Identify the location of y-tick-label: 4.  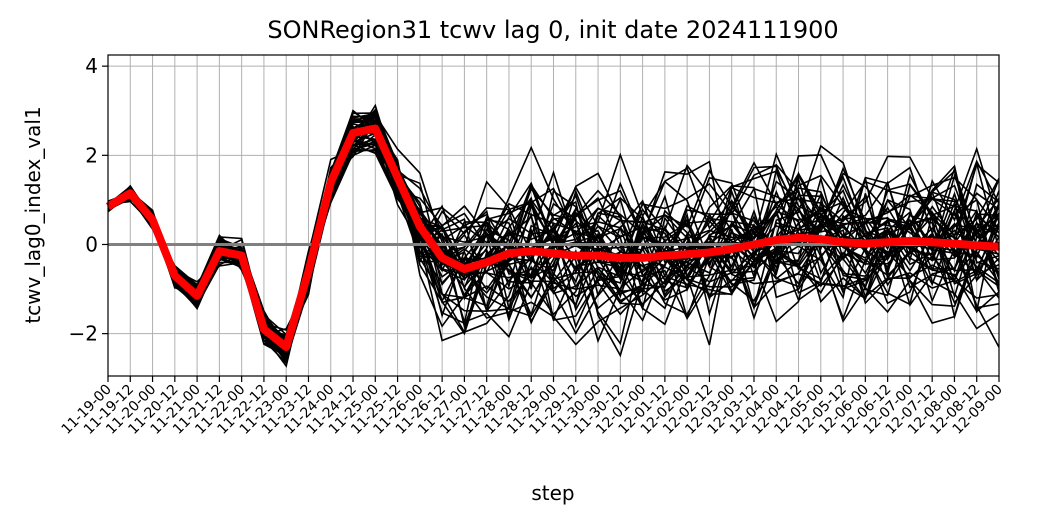
(91, 66).